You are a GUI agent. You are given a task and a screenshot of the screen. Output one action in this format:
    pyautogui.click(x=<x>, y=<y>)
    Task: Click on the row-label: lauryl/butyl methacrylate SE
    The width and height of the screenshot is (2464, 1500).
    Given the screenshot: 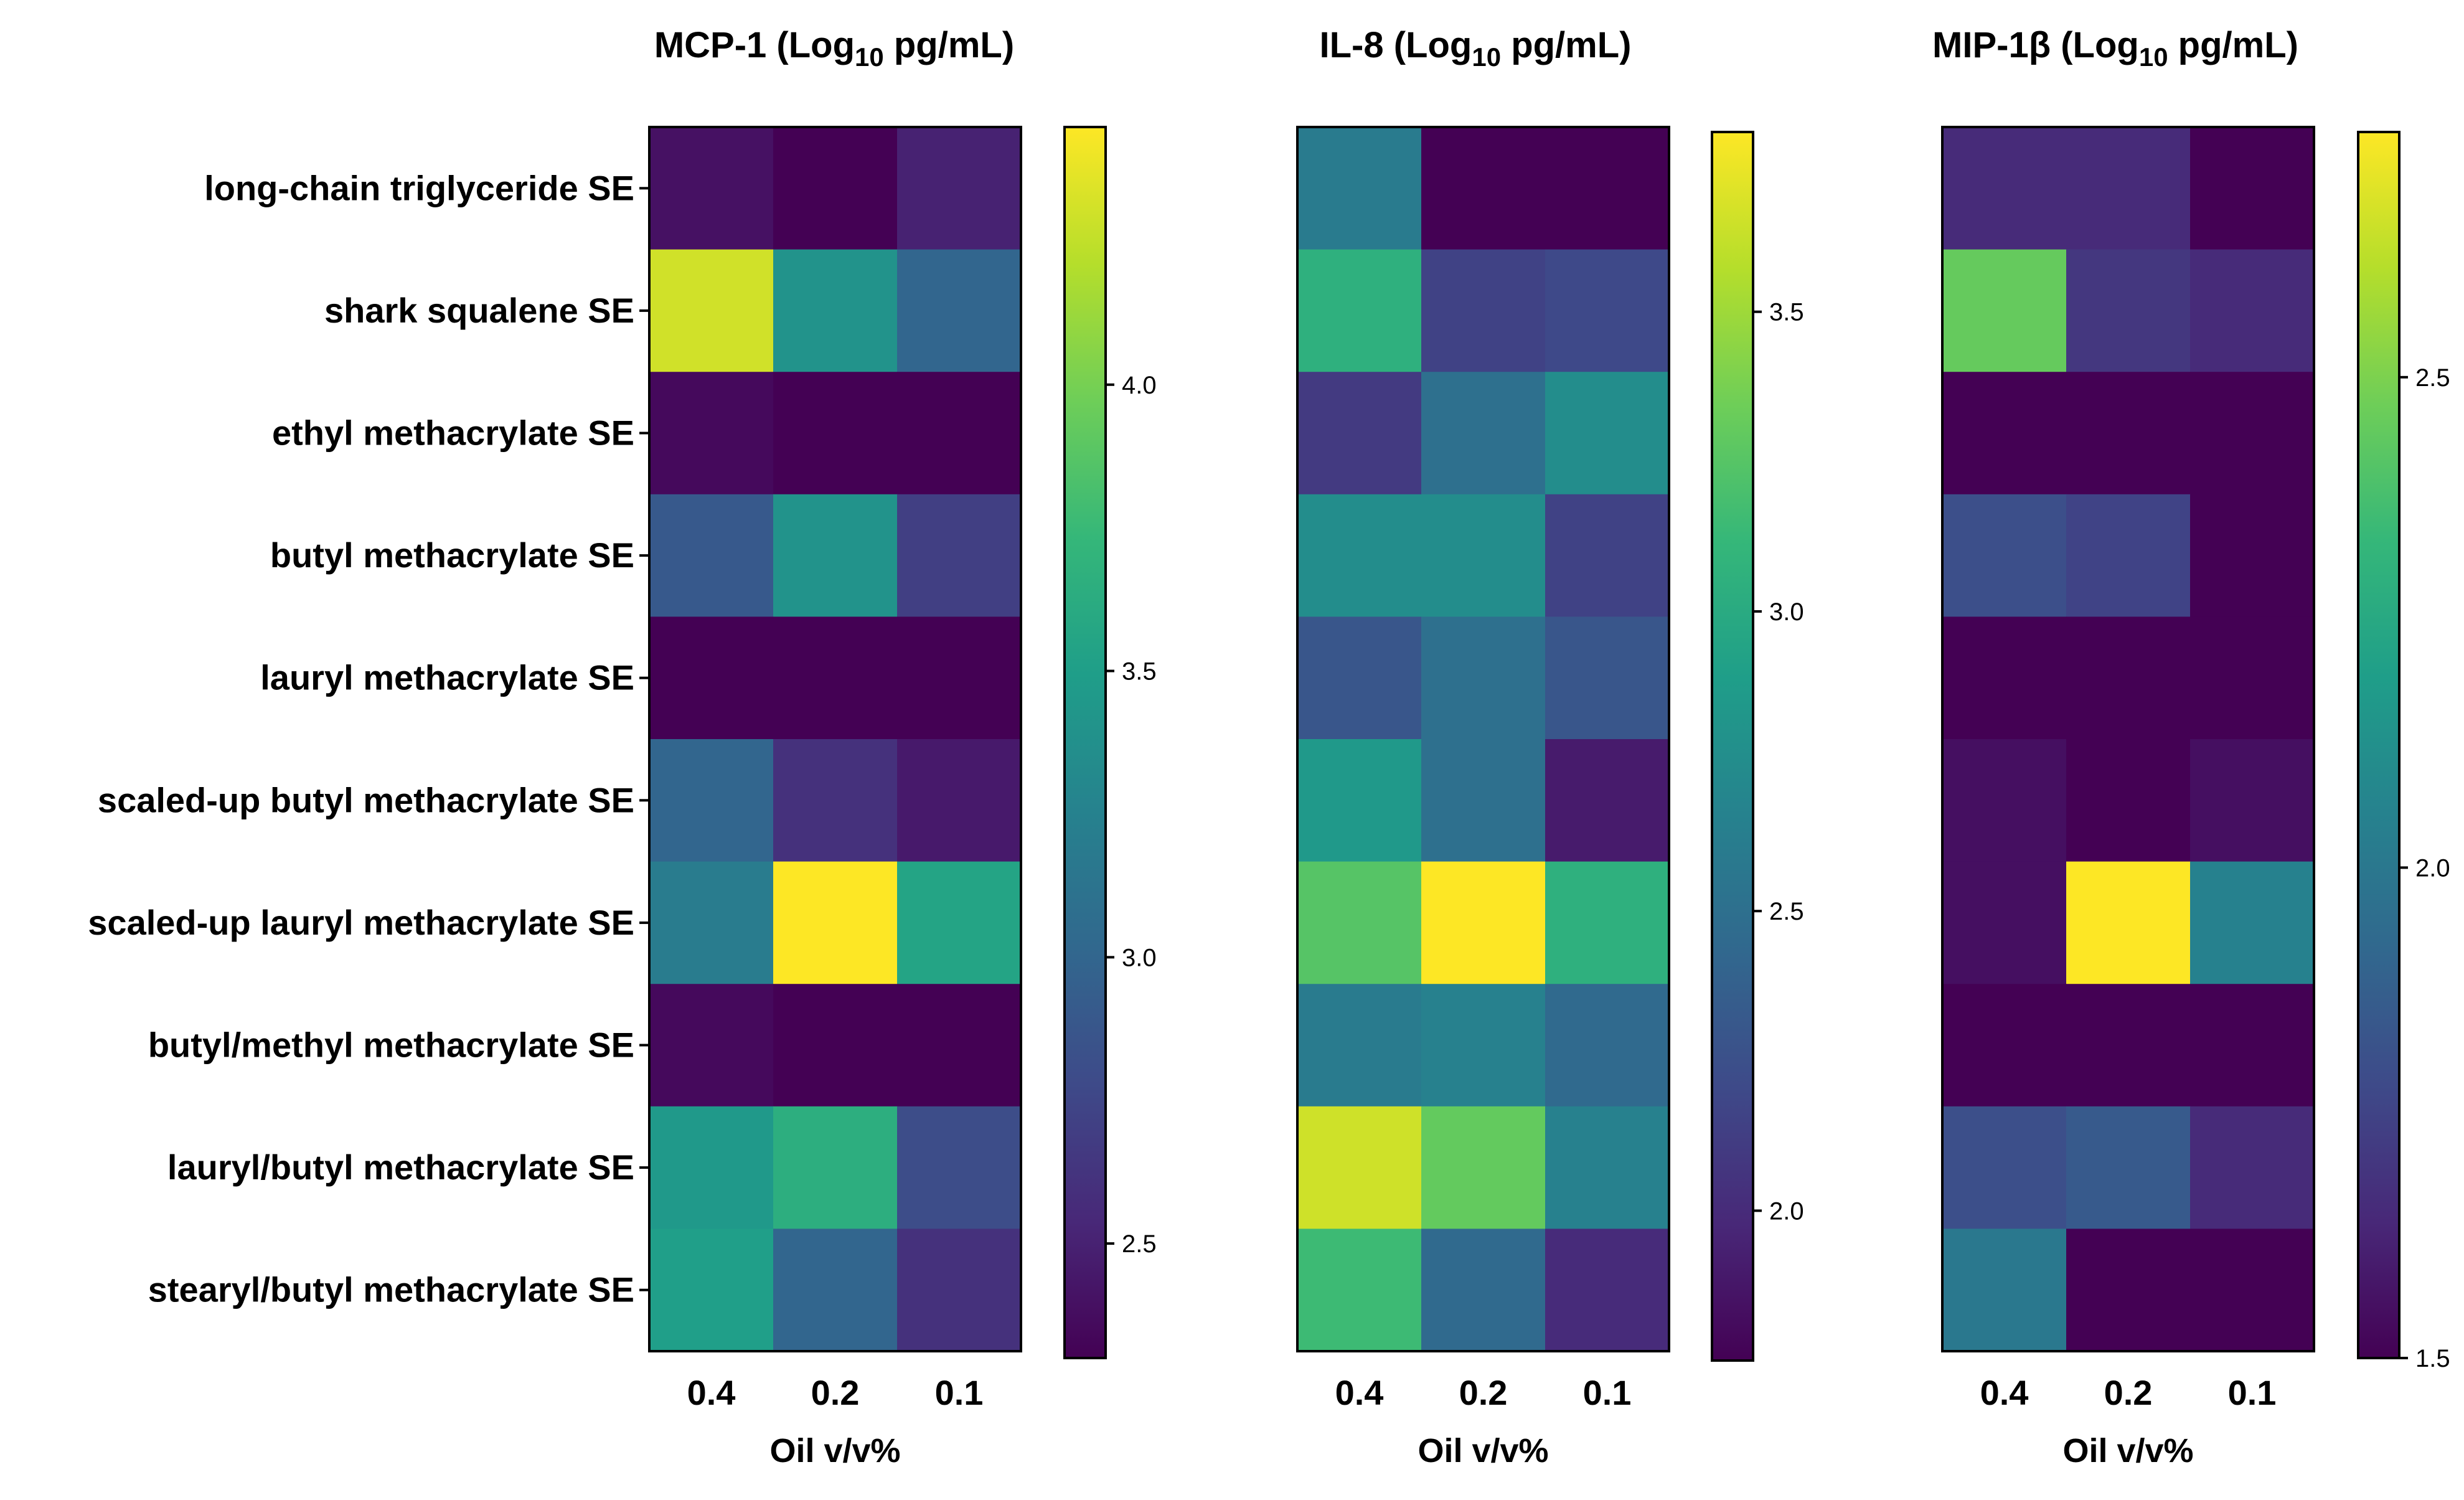 What is the action you would take?
    pyautogui.click(x=400, y=1168)
    